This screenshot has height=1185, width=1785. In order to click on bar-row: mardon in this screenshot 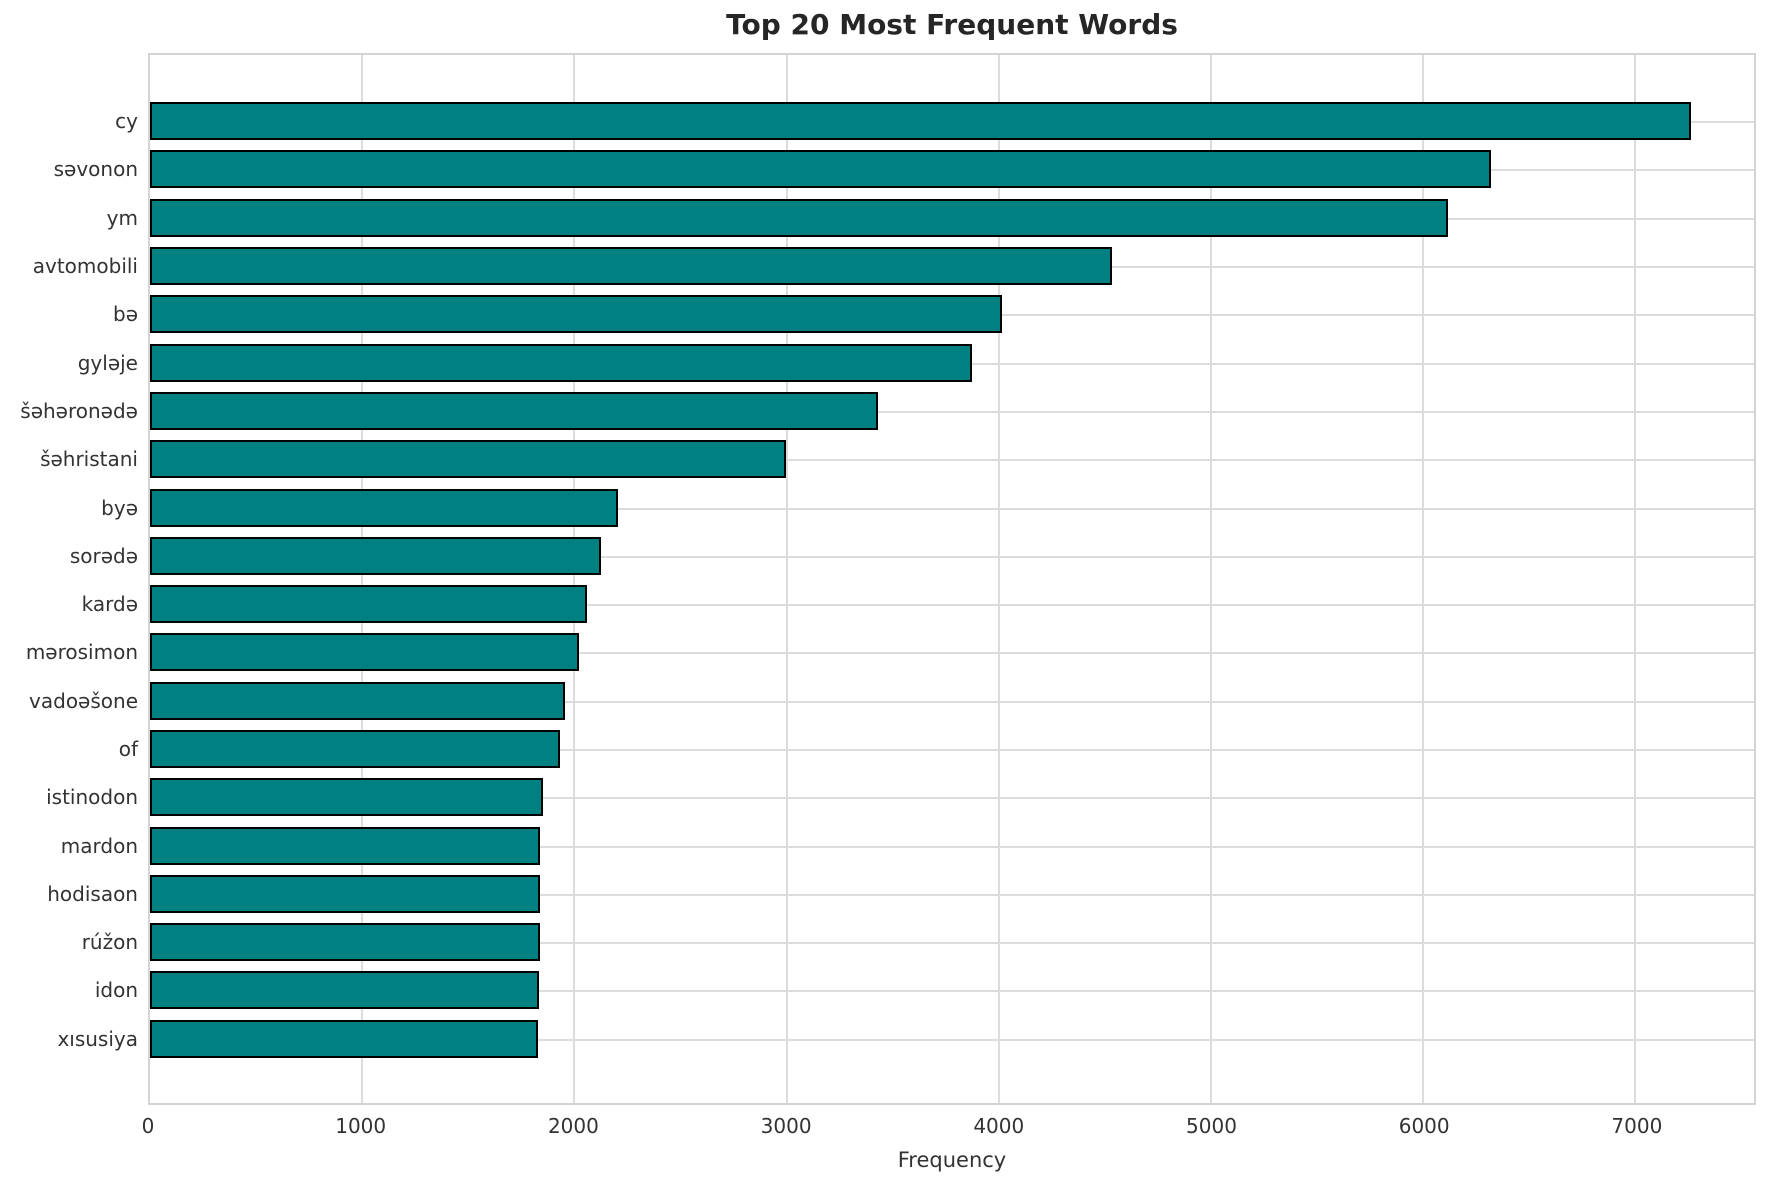, I will do `click(907, 845)`.